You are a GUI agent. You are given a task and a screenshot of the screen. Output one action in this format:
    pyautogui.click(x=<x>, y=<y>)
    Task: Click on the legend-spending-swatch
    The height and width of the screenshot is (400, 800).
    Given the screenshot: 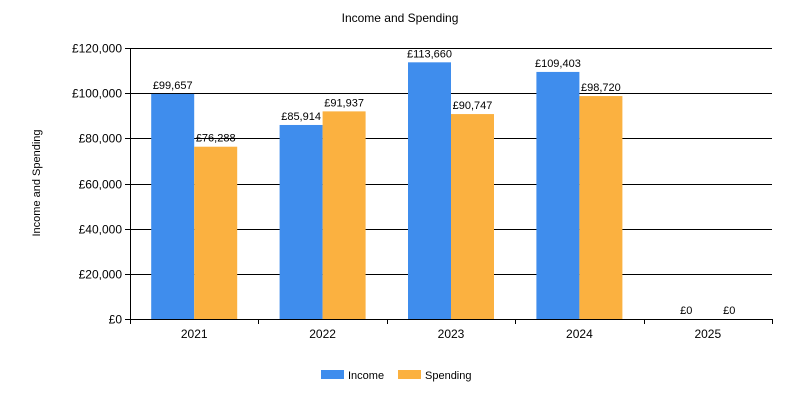 What is the action you would take?
    pyautogui.click(x=409, y=374)
    